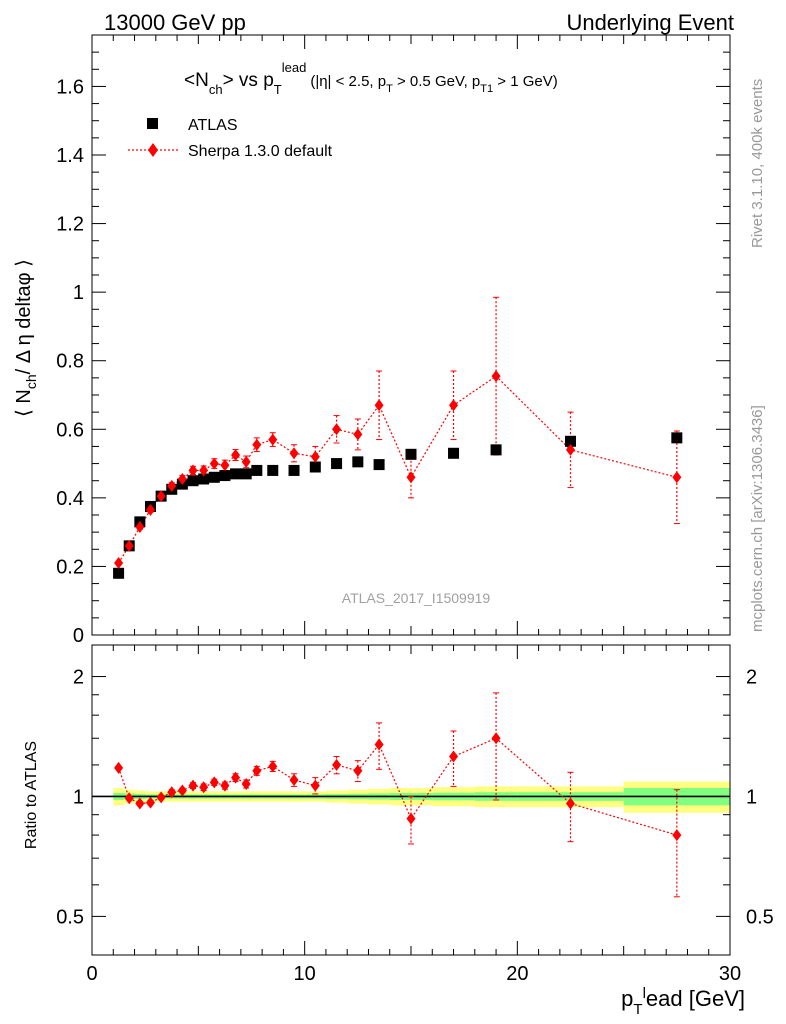 Image resolution: width=786 pixels, height=1024 pixels. I want to click on y-tick-label: 2, so click(78, 678).